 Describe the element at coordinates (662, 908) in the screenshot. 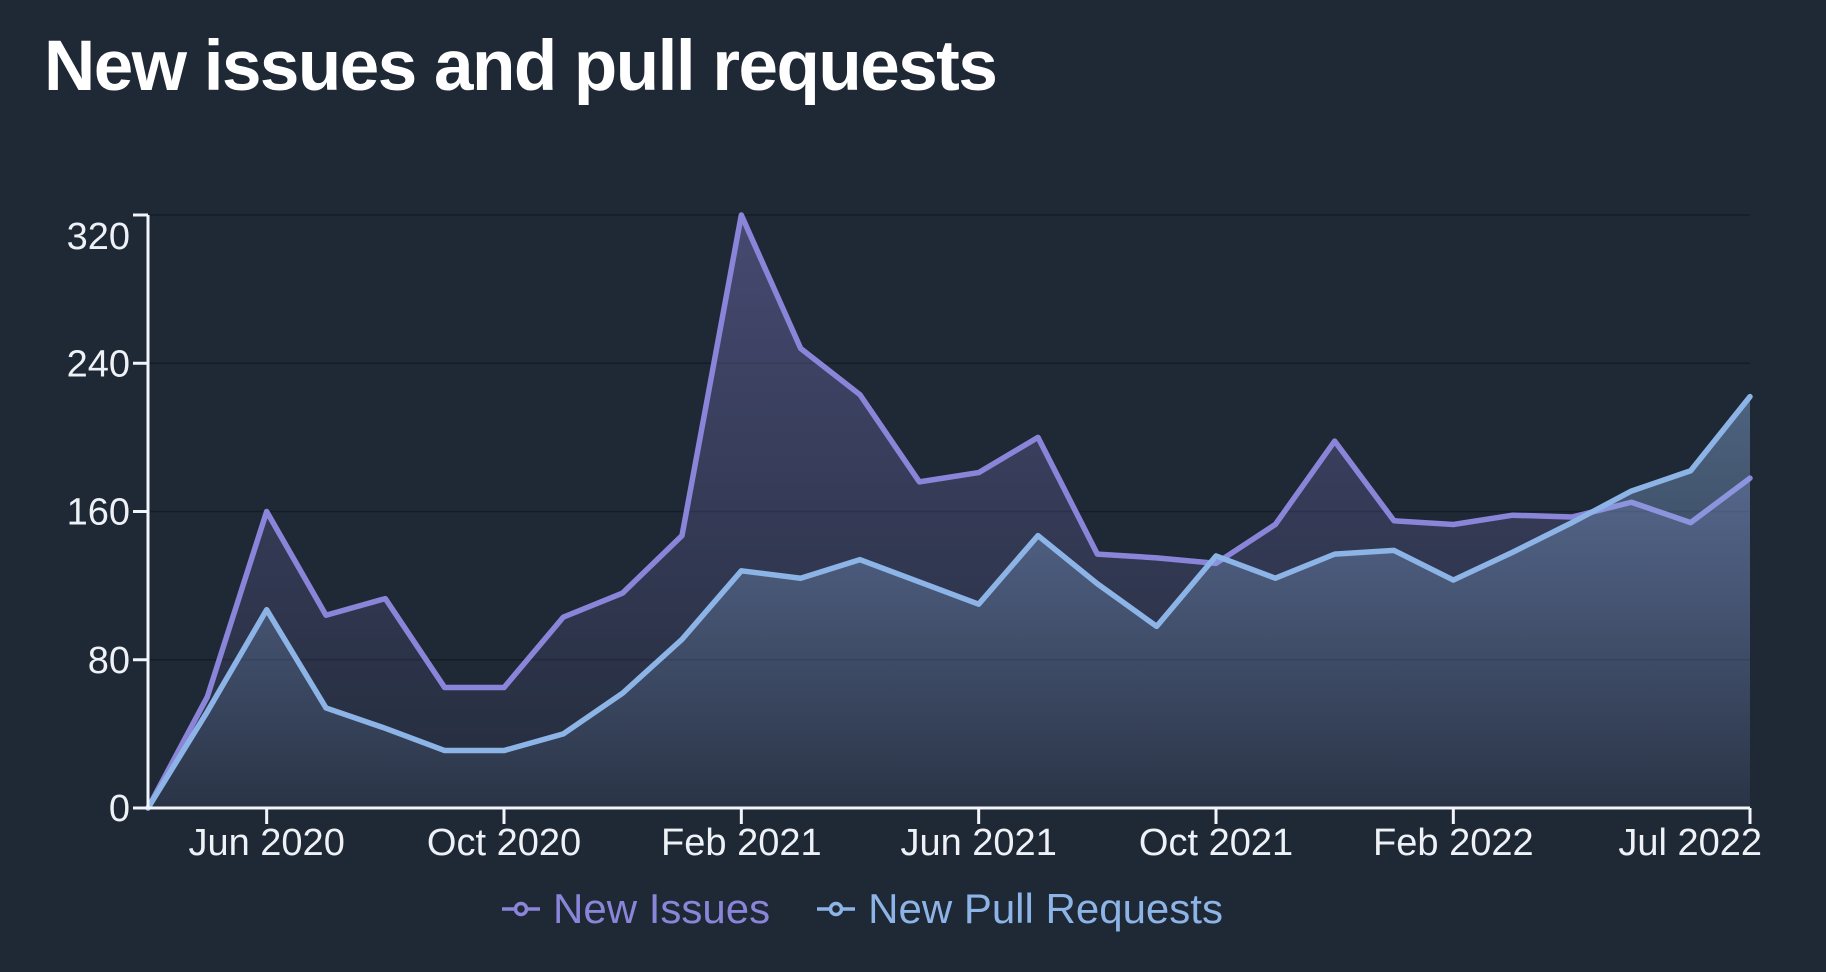

I see `legend-label-new-issues: New Issues` at that location.